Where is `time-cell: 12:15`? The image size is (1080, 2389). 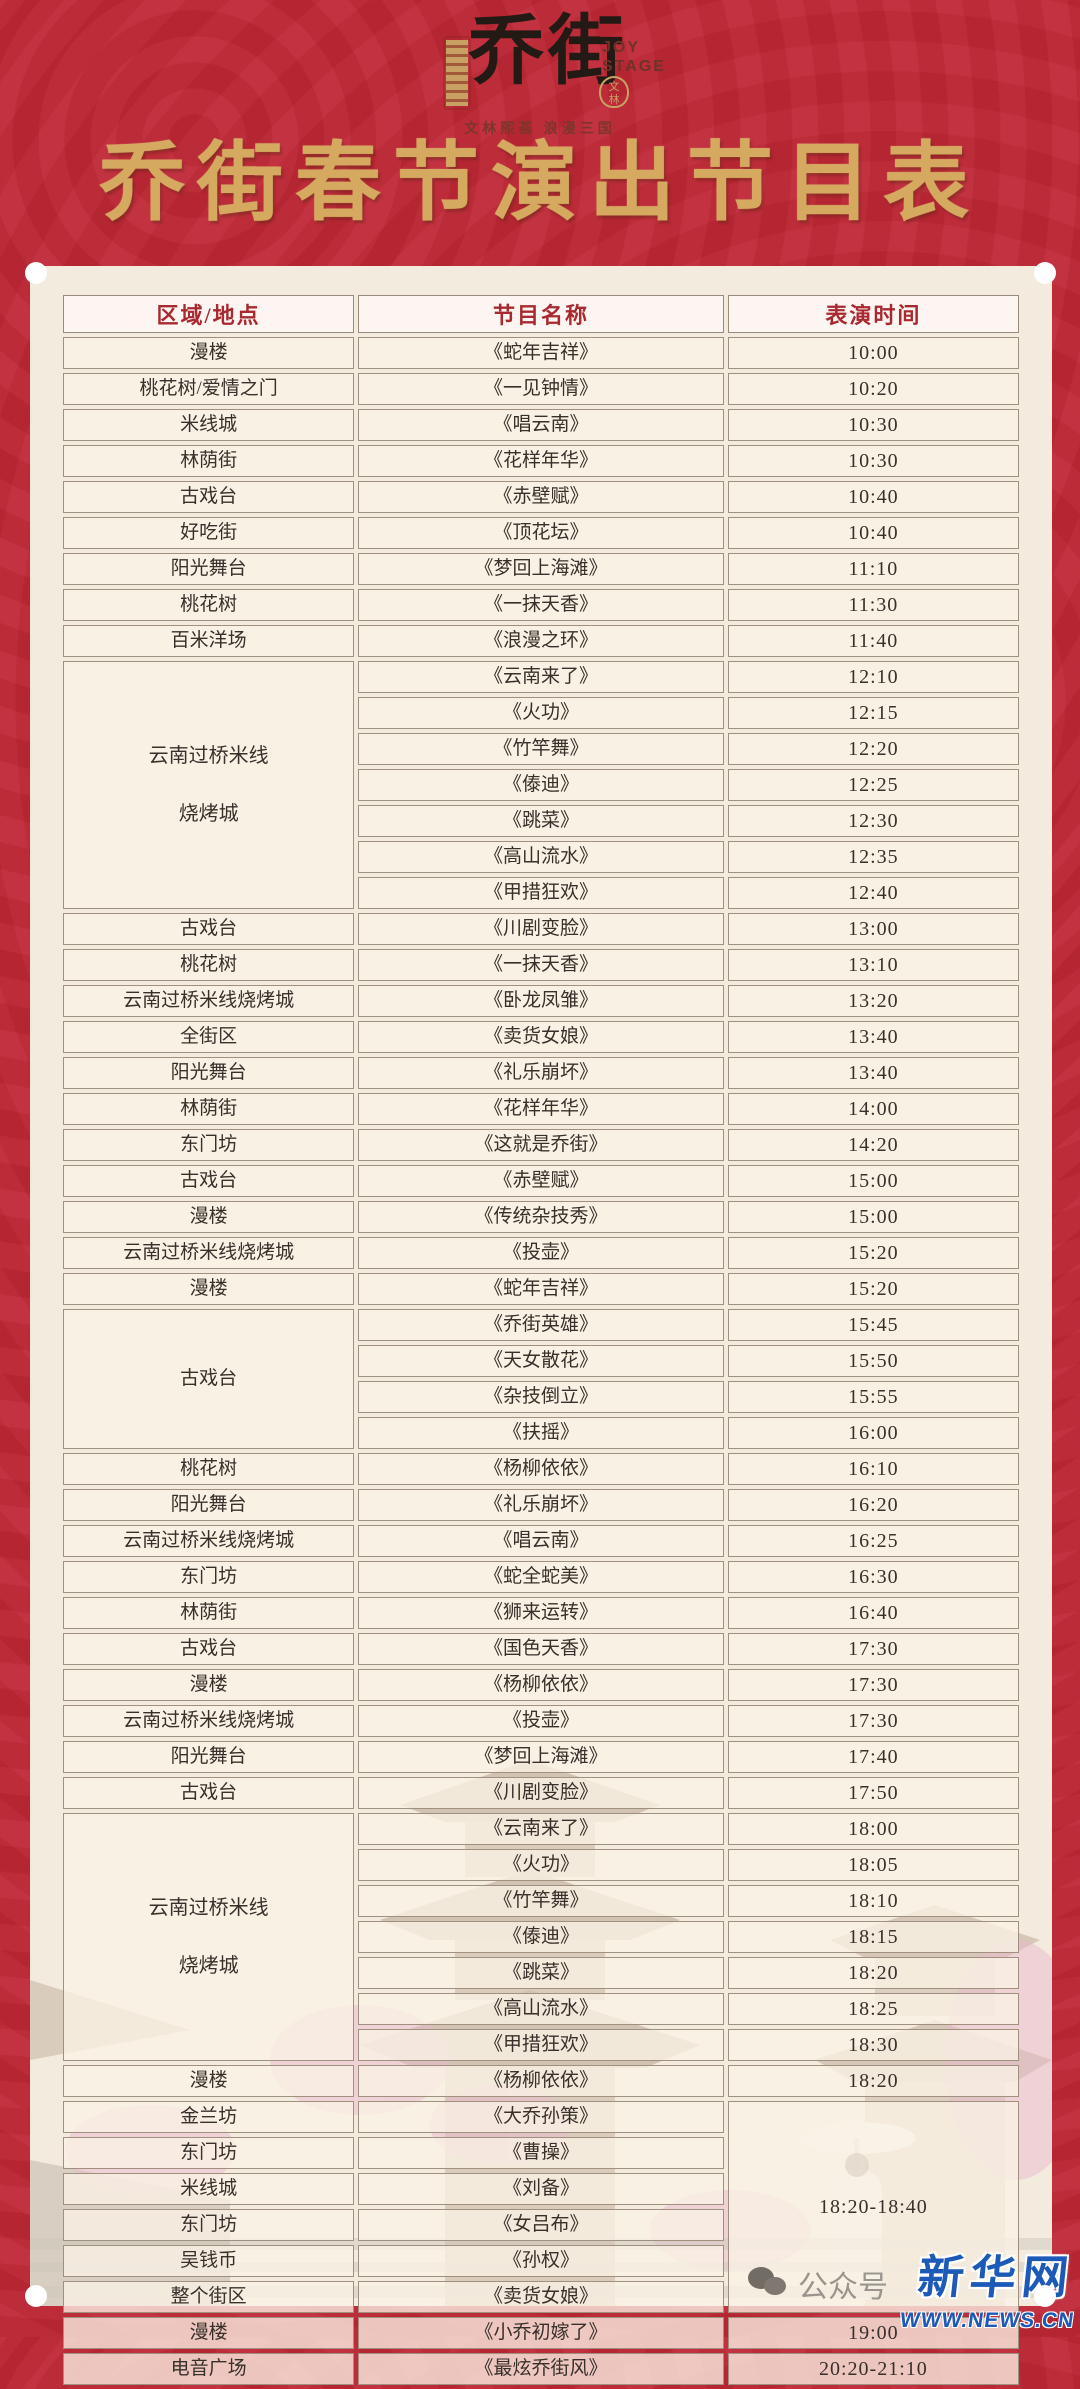 time-cell: 12:15 is located at coordinates (873, 713).